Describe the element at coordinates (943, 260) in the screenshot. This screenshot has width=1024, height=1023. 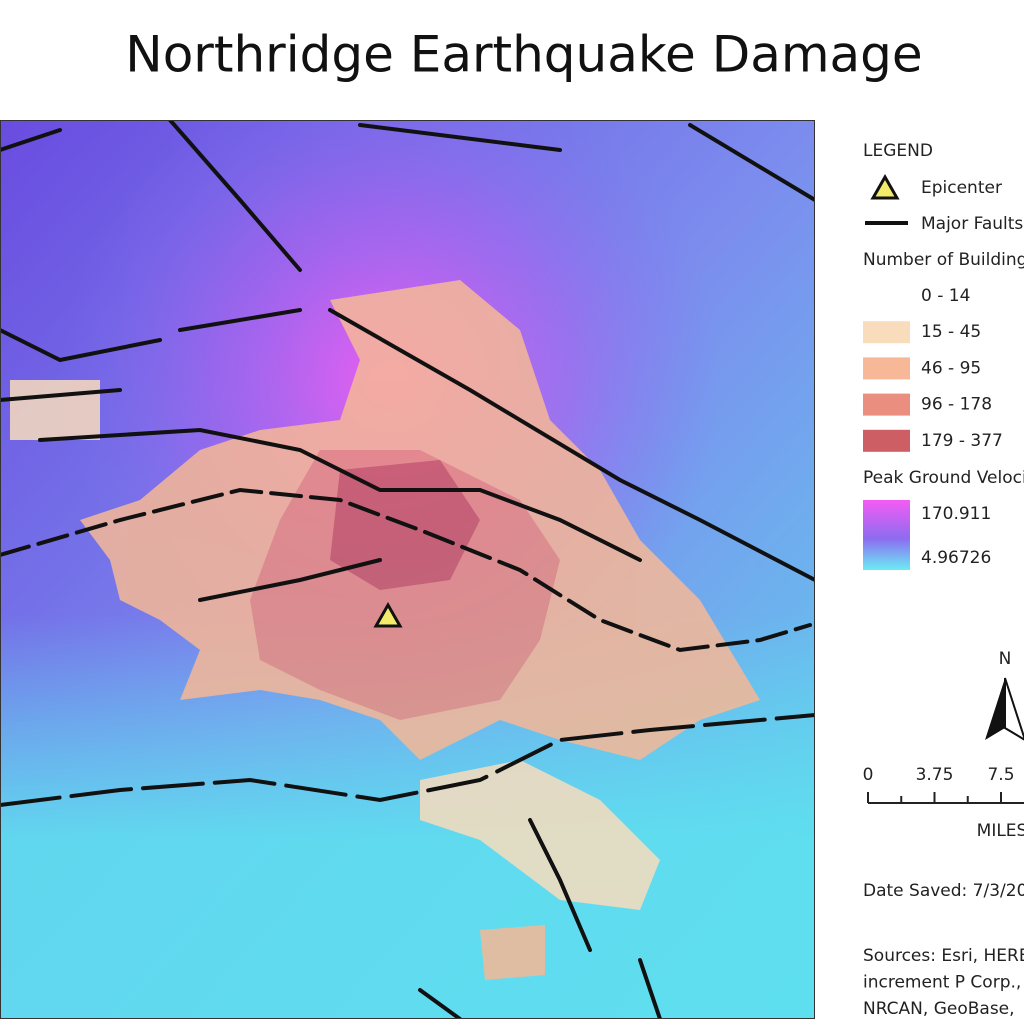
I see `buildings-heading: Number of Building` at that location.